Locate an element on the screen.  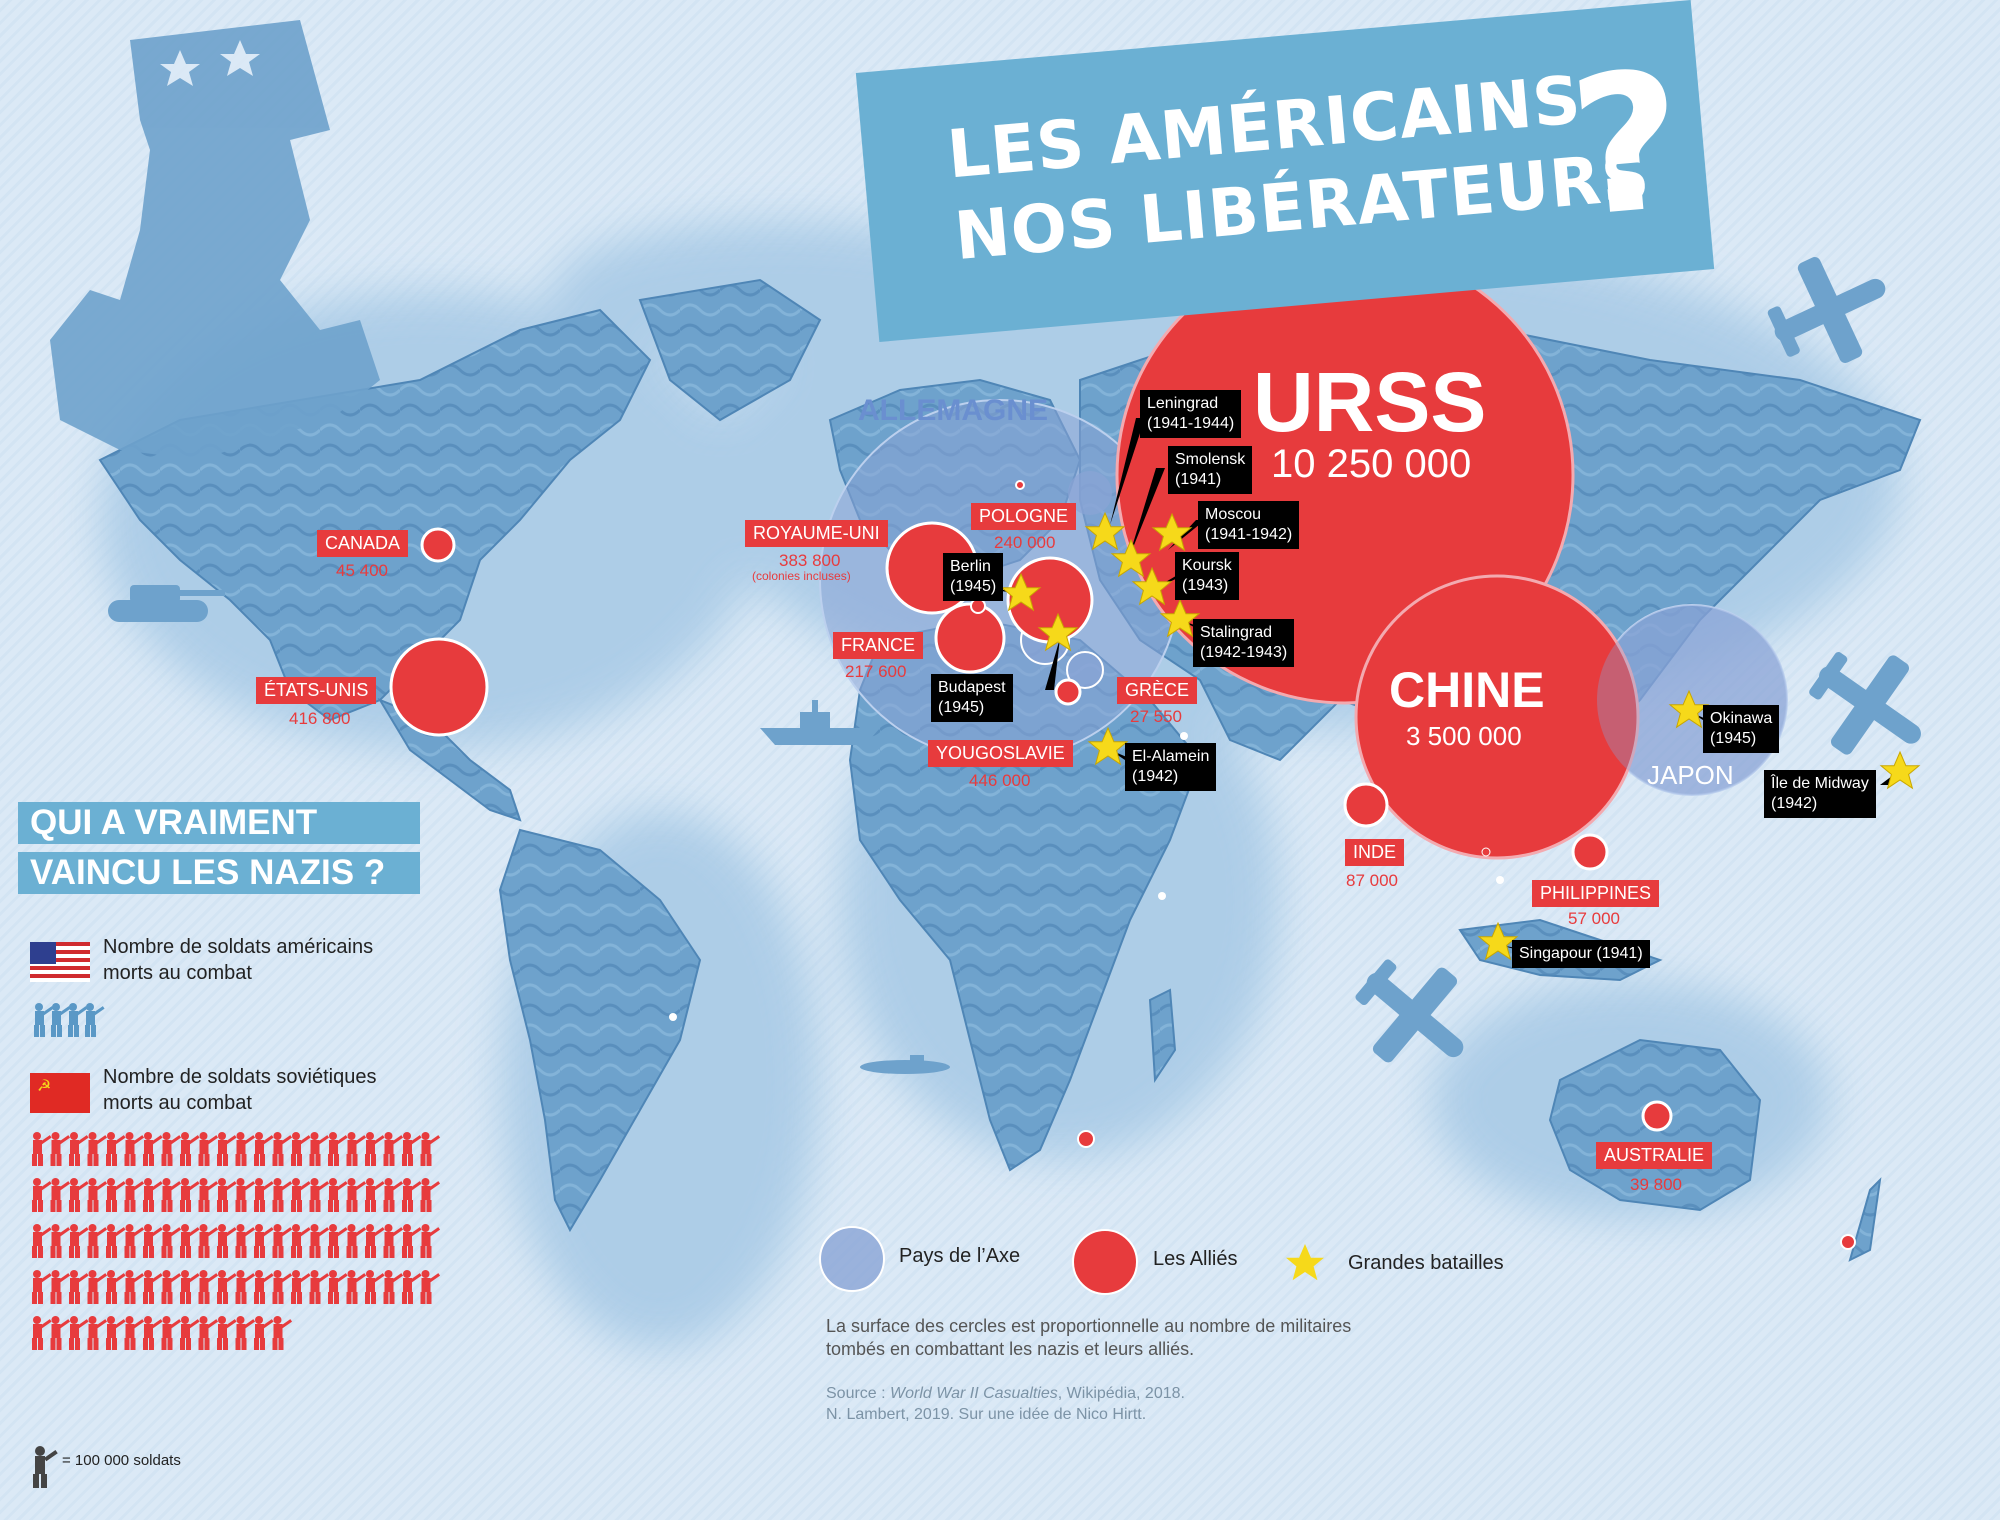
country-value-yougoslavie: 446 000 is located at coordinates (1000, 780).